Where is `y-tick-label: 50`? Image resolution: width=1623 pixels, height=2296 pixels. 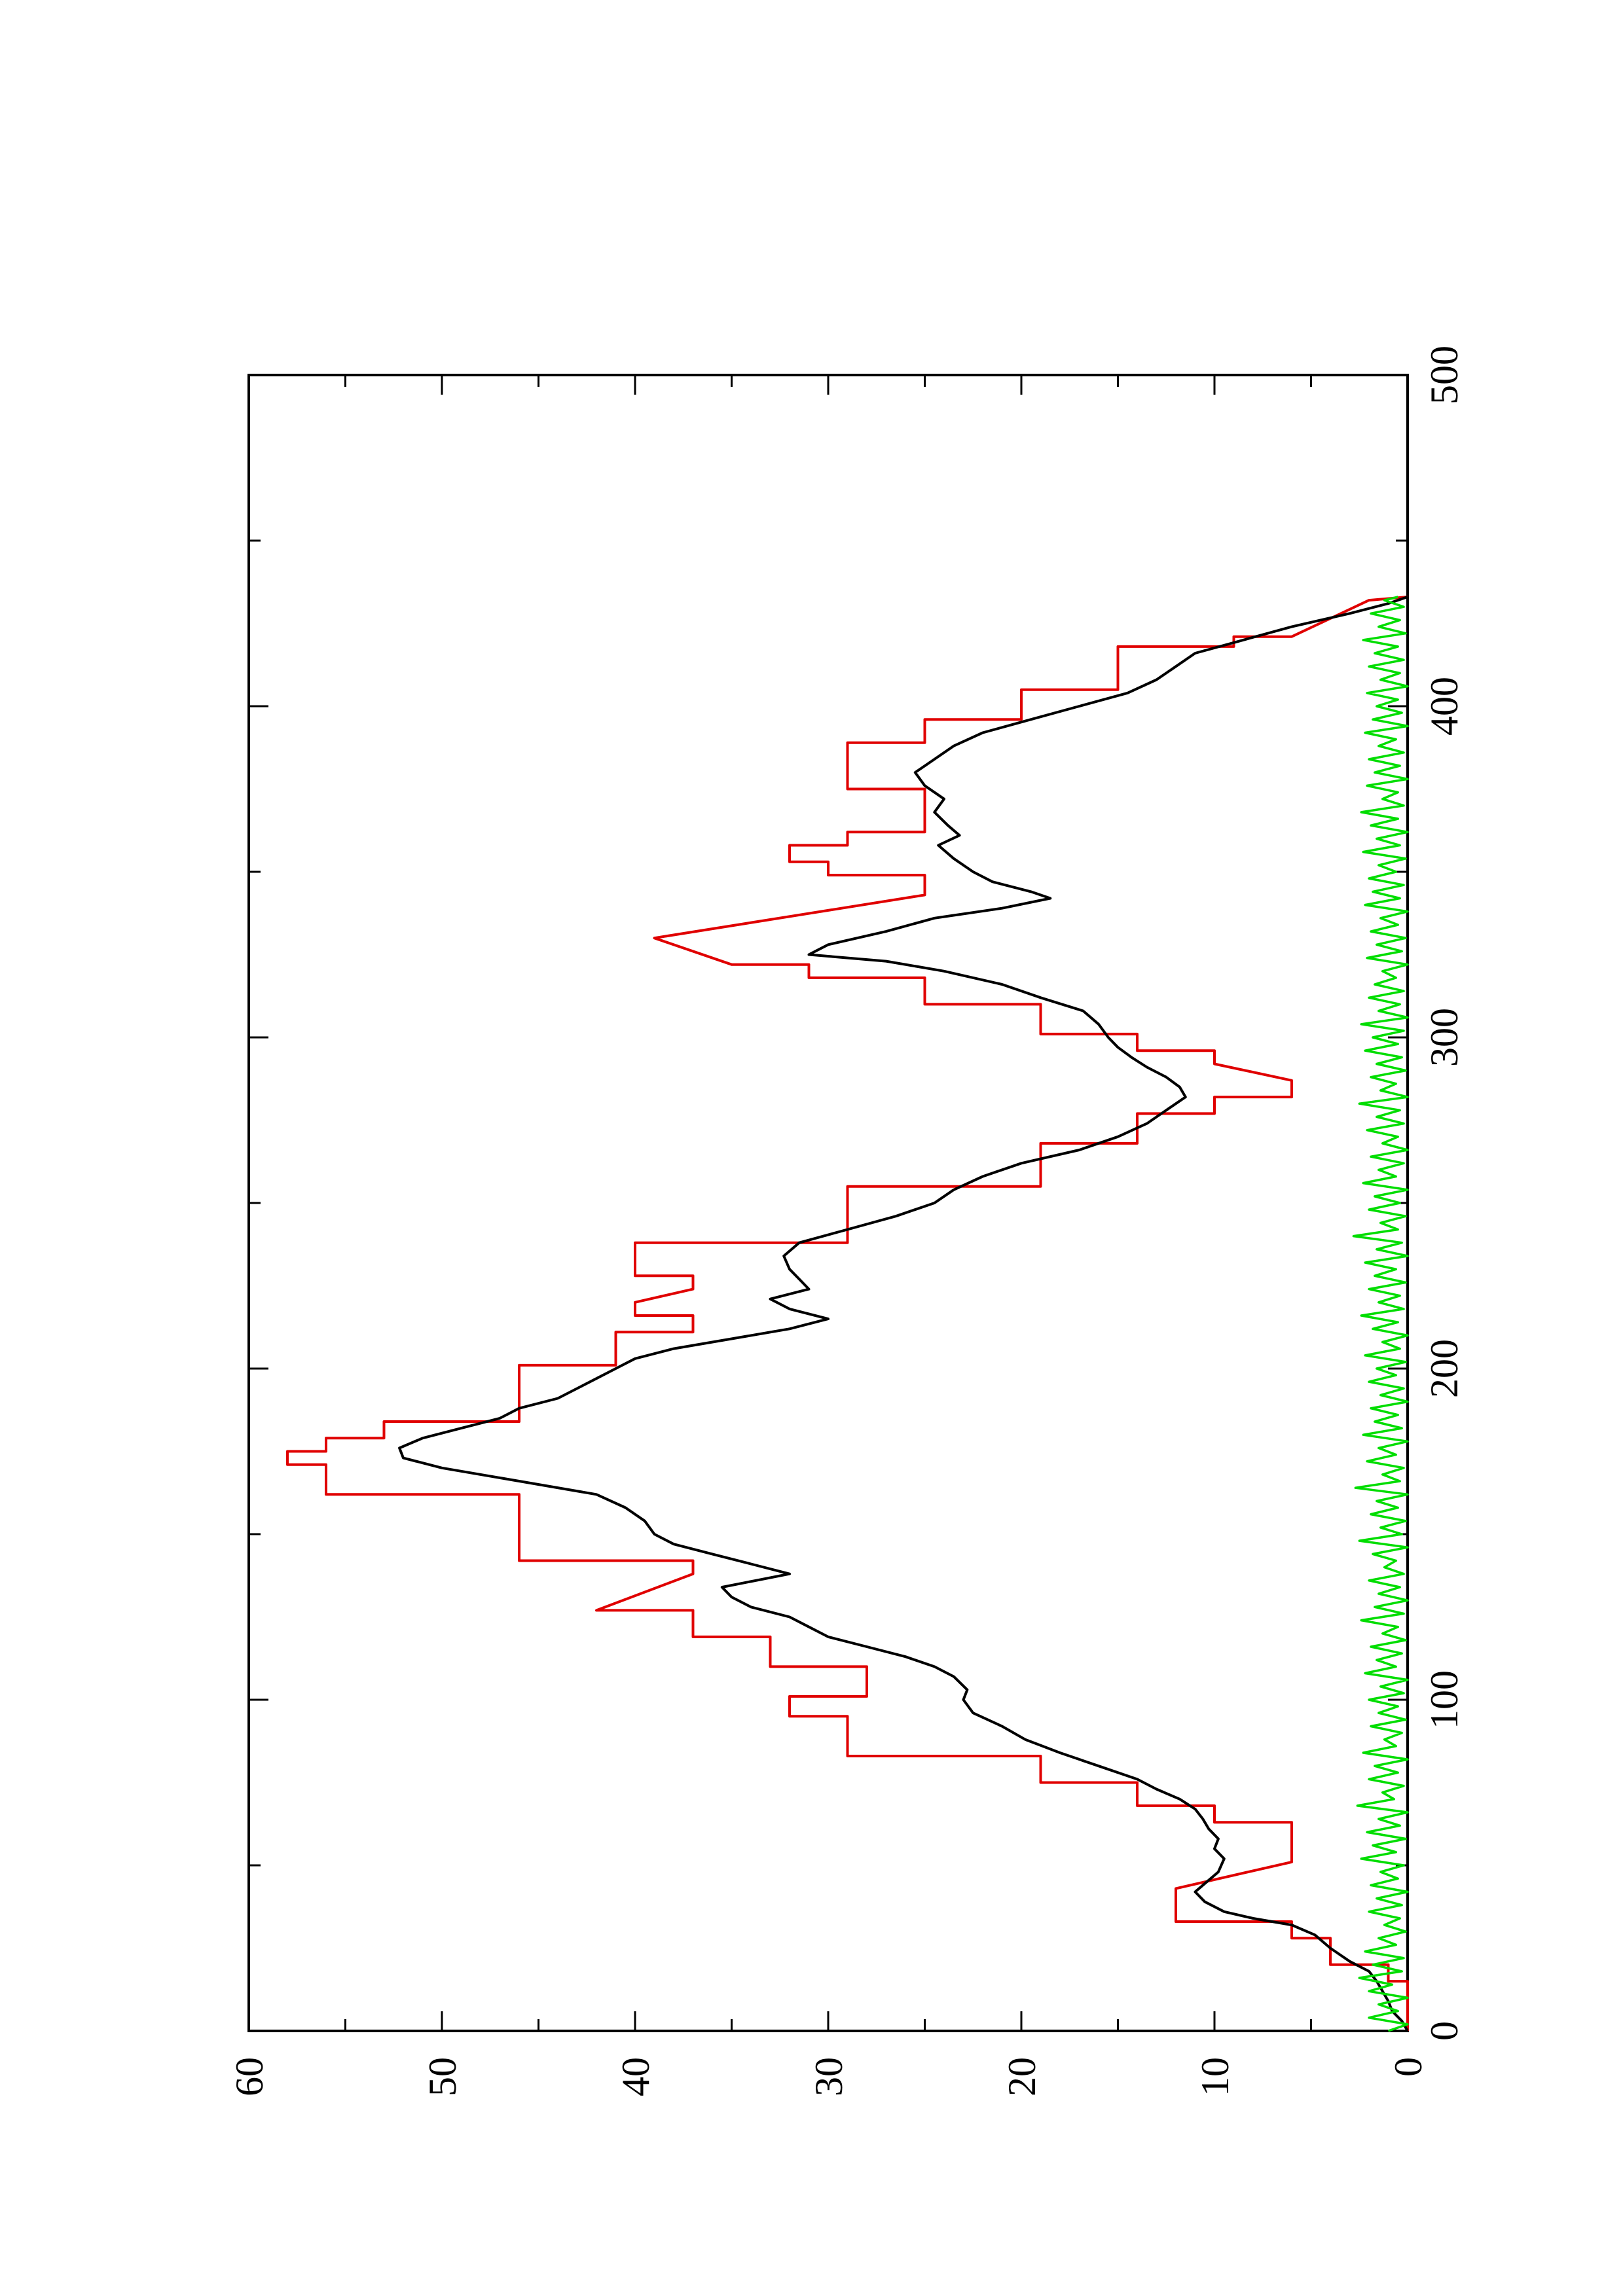
y-tick-label: 50 is located at coordinates (442, 2076).